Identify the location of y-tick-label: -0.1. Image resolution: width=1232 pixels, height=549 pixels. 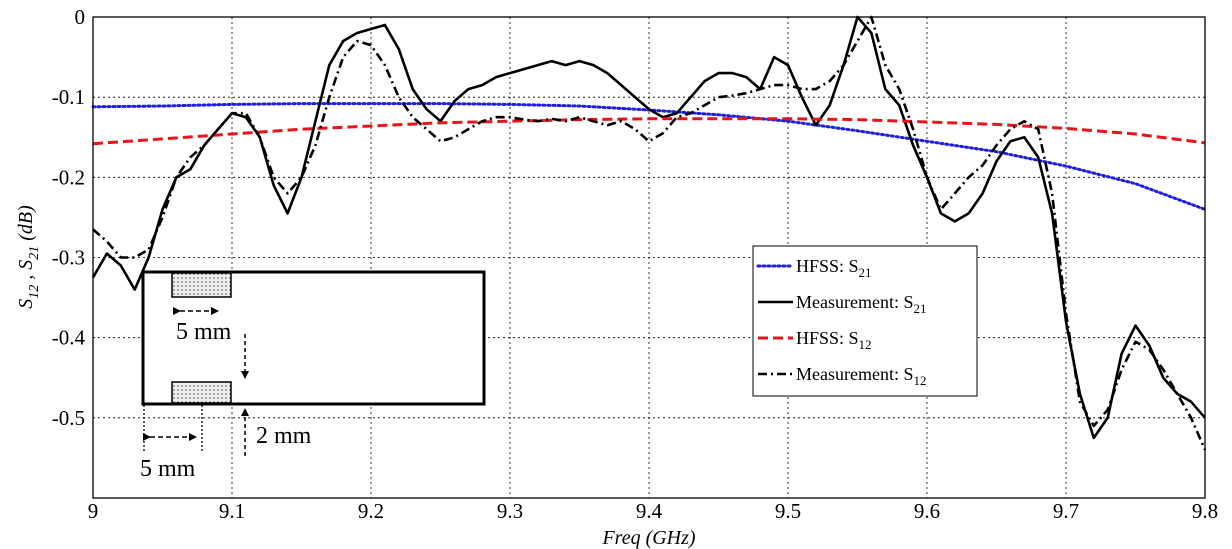
(68, 97).